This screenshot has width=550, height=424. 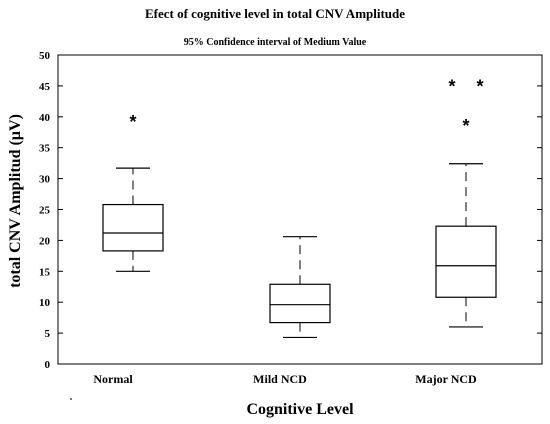 What do you see at coordinates (275, 42) in the screenshot?
I see `chart-subtitle: 95% Confidence interval of Medium Value` at bounding box center [275, 42].